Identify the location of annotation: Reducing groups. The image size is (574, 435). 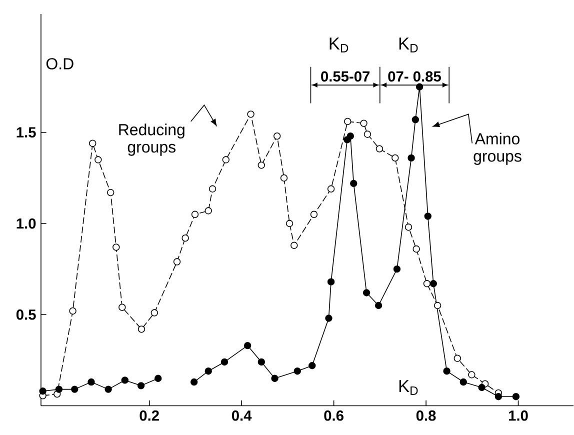
(151, 140).